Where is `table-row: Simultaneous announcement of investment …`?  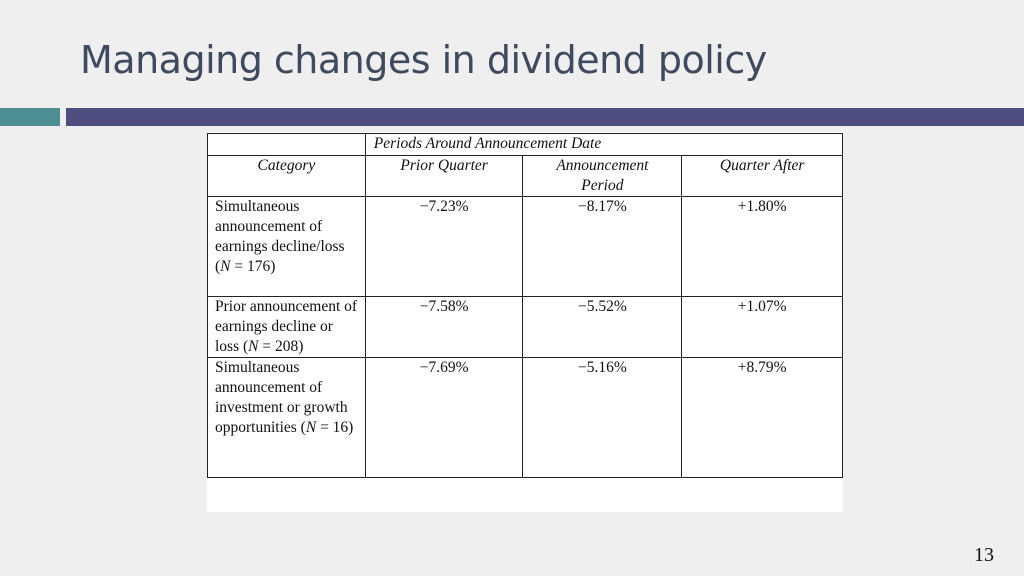
table-row: Simultaneous announcement of investment … is located at coordinates (525, 417).